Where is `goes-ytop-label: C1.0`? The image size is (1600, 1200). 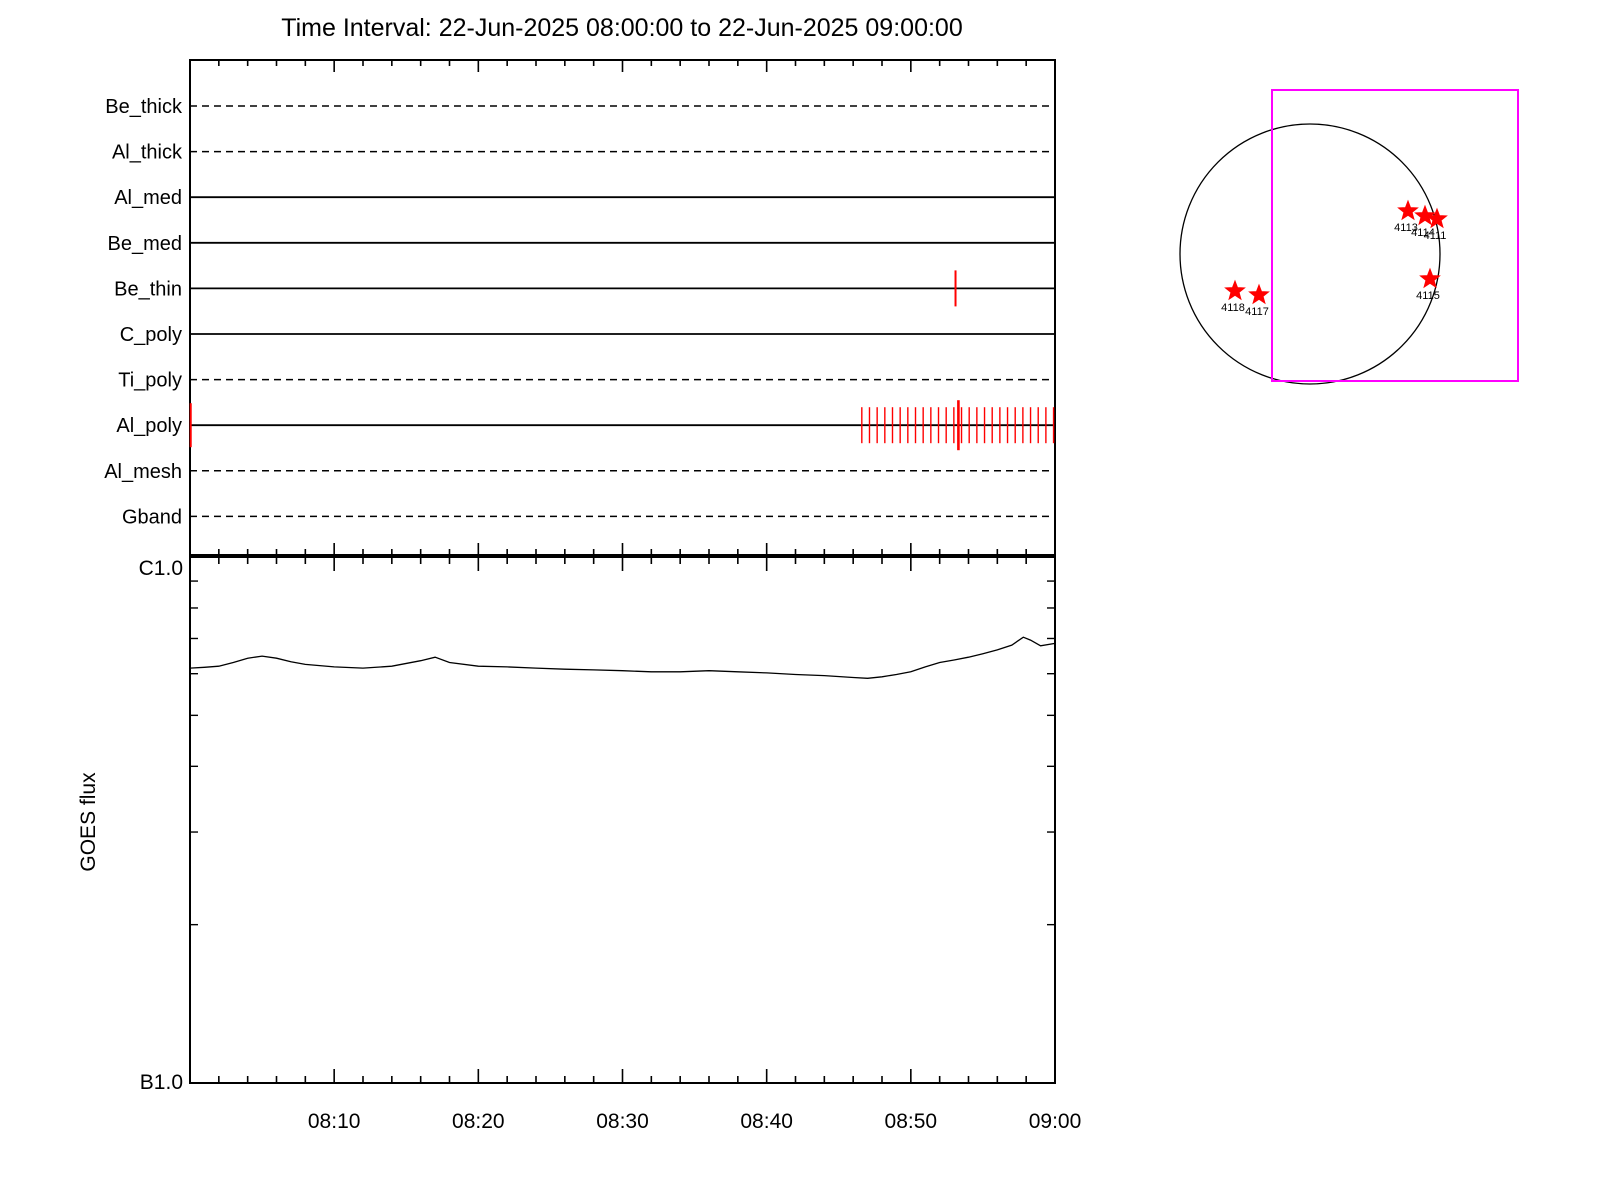
goes-ytop-label: C1.0 is located at coordinates (161, 568).